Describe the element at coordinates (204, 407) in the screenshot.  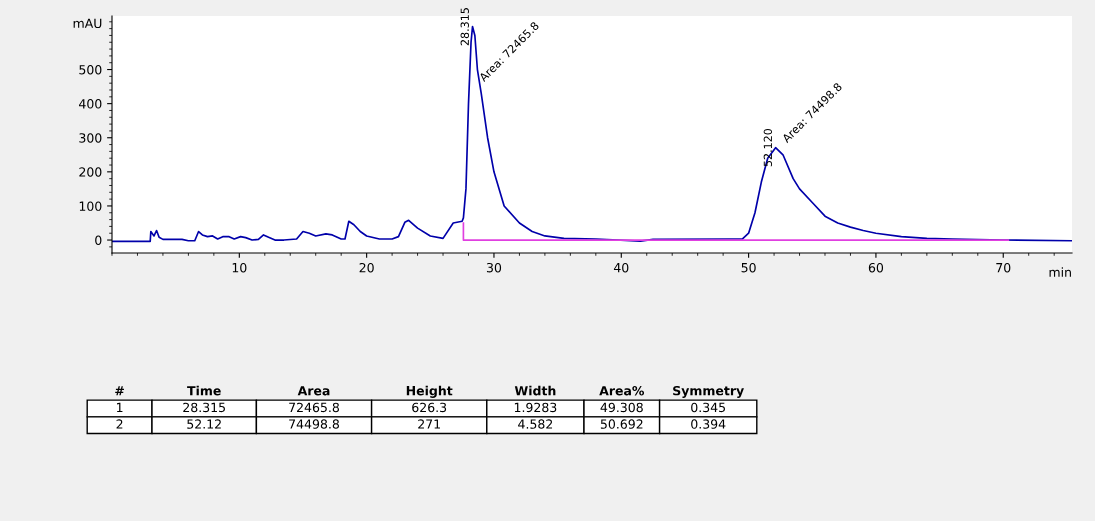
I see `text: 28.315` at that location.